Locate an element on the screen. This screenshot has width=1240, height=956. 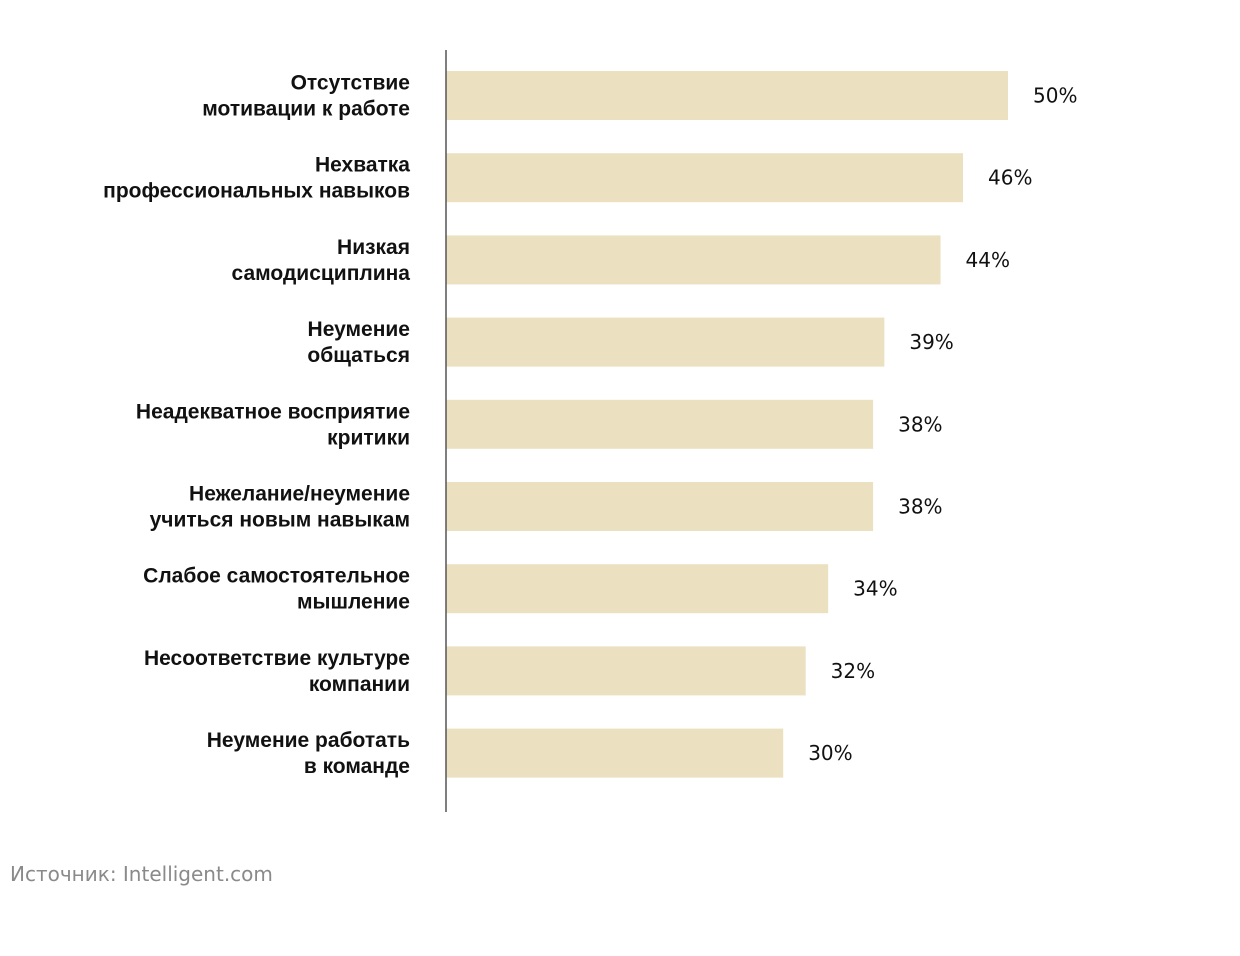
category-label: Отсутствие мотивации к работе is located at coordinates (306, 95).